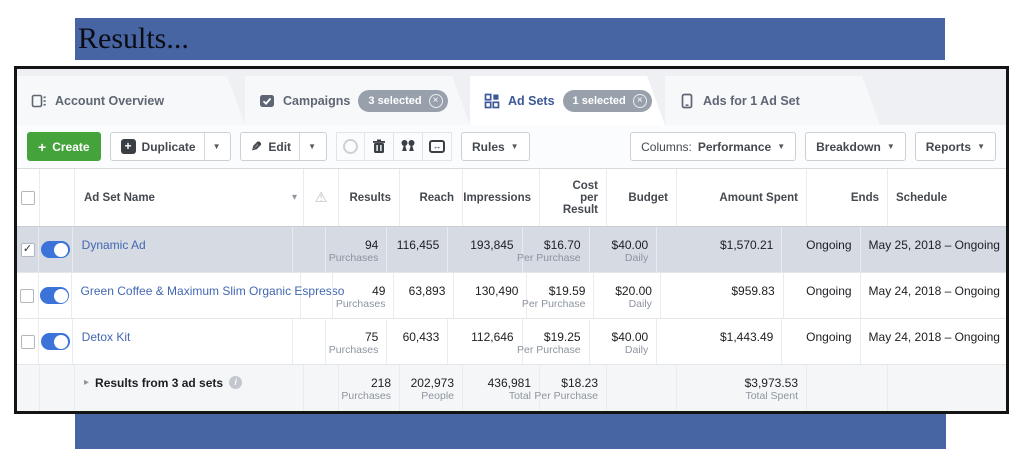  I want to click on campaigns-selected-badge: 3 selected ×, so click(402, 101).